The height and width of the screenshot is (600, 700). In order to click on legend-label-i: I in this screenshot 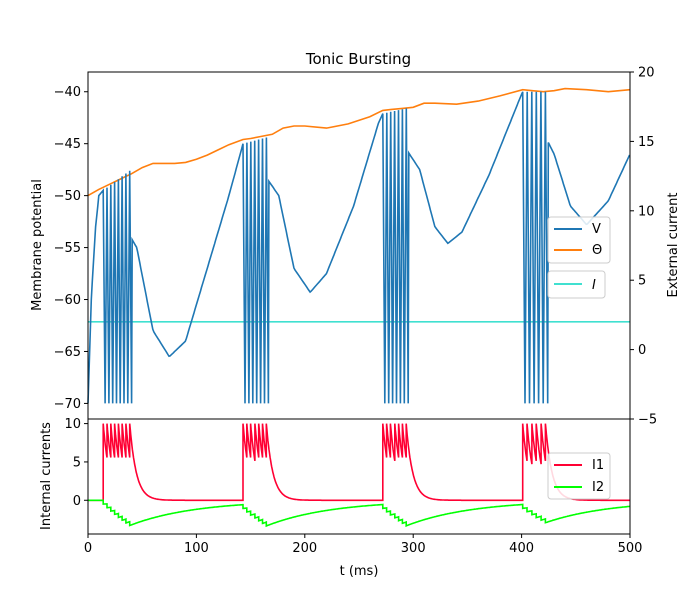, I will do `click(594, 285)`.